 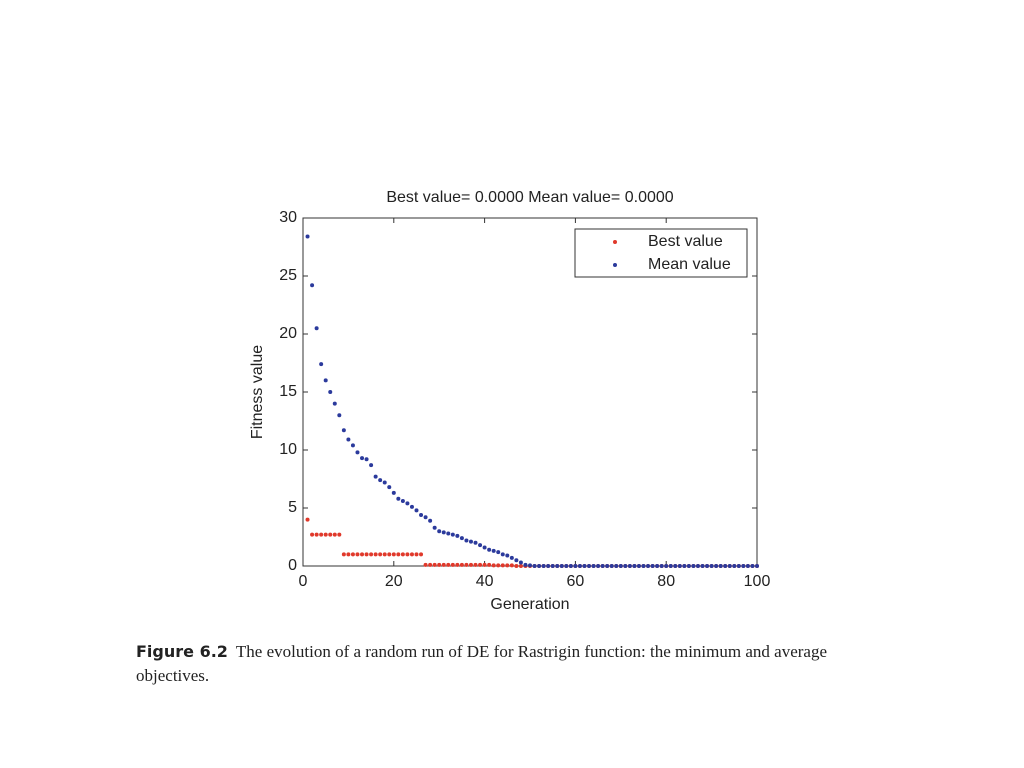 I want to click on legend-label: Mean value, so click(x=689, y=264).